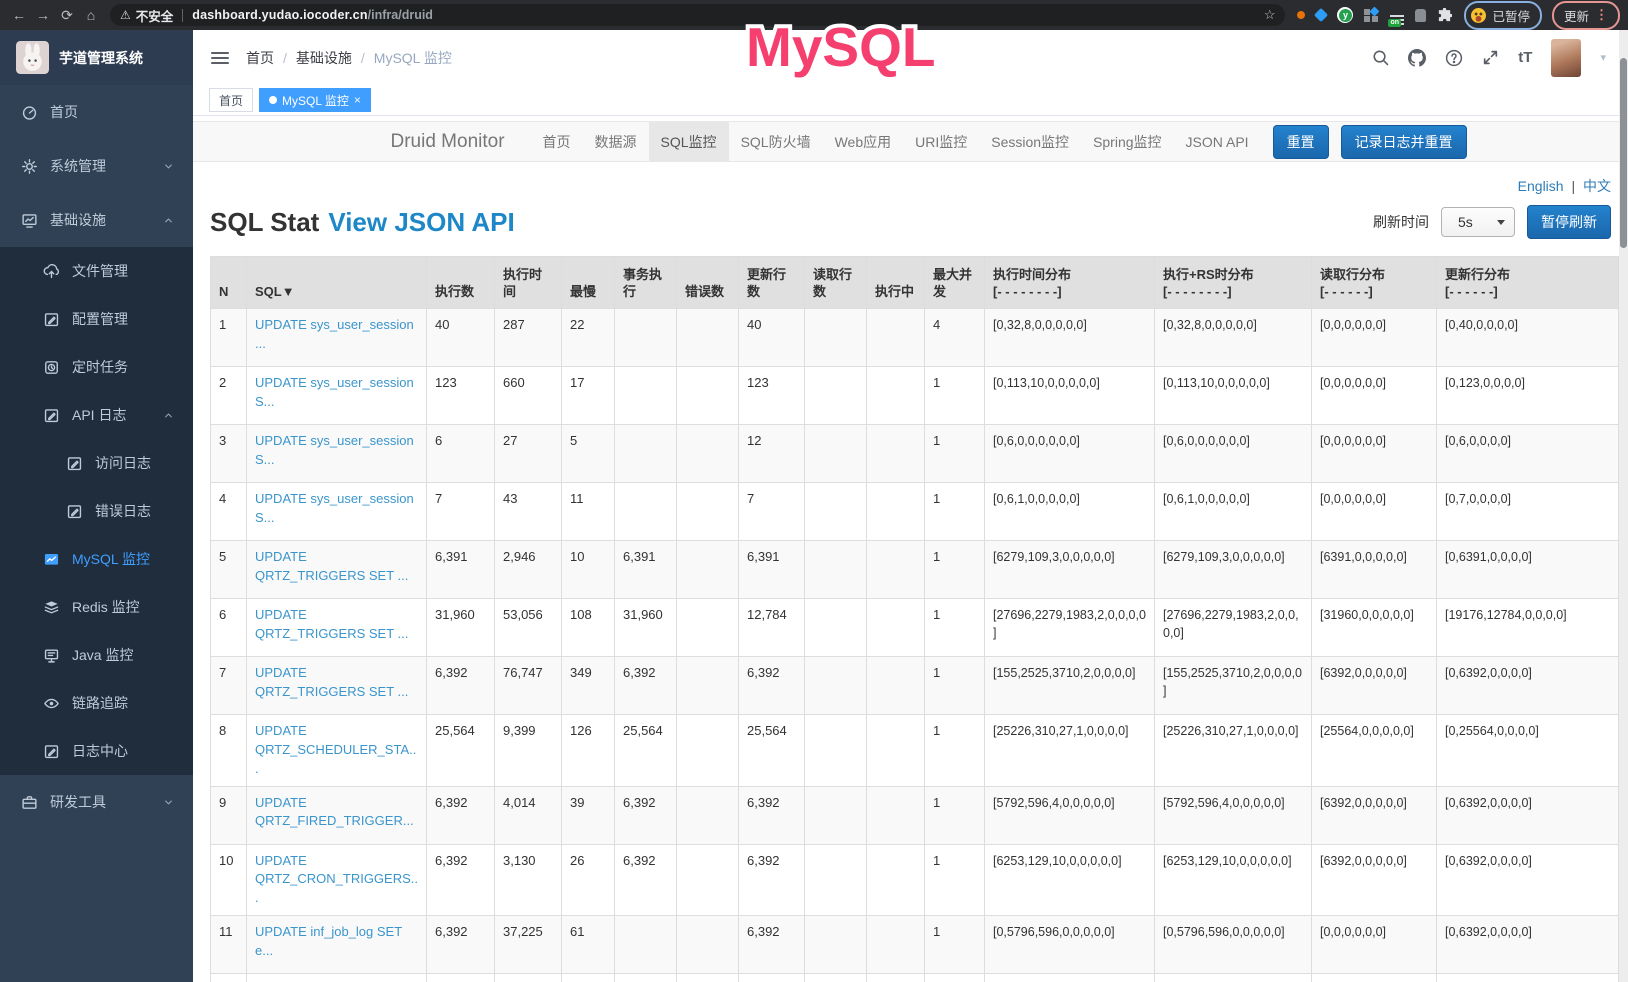  What do you see at coordinates (19, 15) in the screenshot?
I see `back-icon: ←` at bounding box center [19, 15].